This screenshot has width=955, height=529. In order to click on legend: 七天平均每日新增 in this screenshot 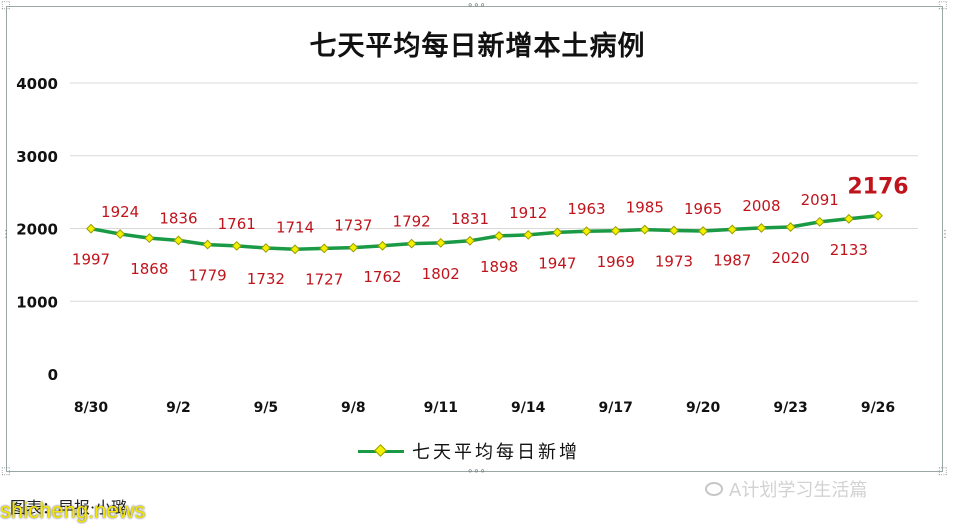, I will do `click(469, 451)`.